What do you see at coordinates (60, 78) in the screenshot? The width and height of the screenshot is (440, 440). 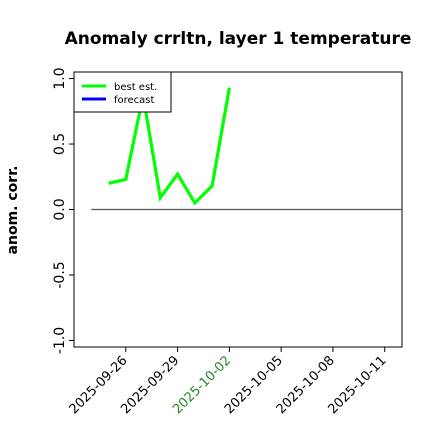 I see `y-tick-label: 1.0` at bounding box center [60, 78].